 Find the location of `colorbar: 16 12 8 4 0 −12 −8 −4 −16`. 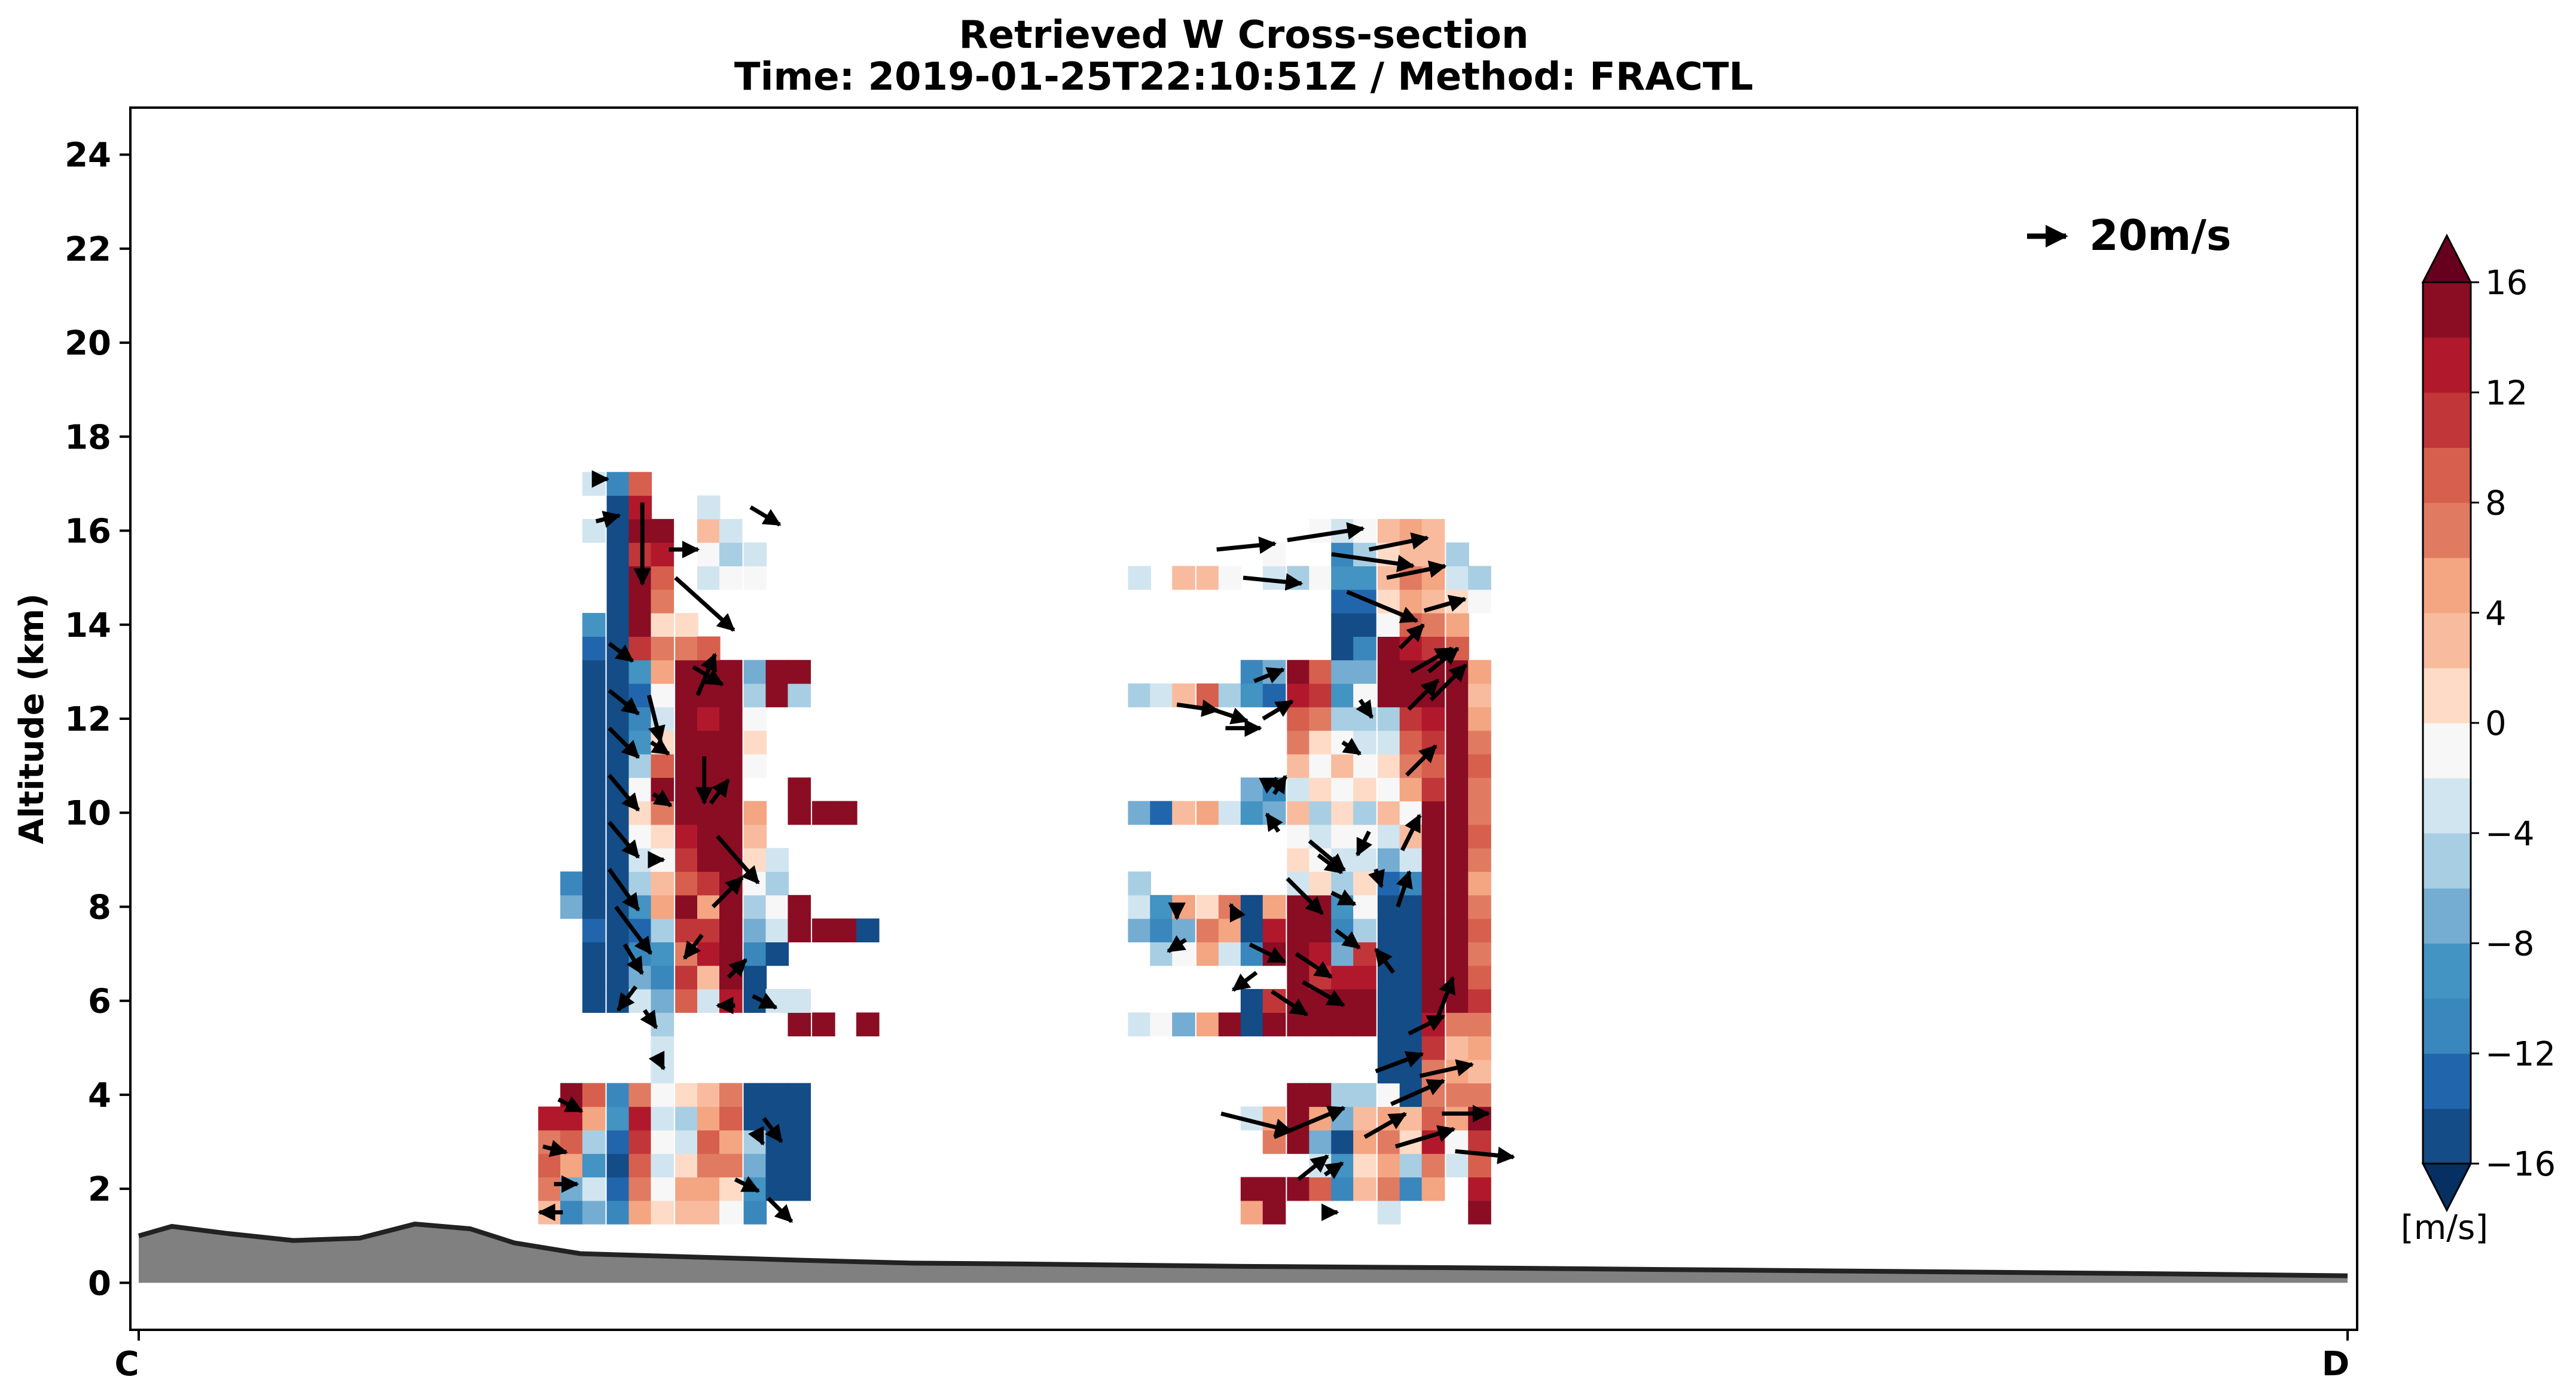

colorbar: 16 12 8 4 0 −12 −8 −4 −16 is located at coordinates (2488, 723).